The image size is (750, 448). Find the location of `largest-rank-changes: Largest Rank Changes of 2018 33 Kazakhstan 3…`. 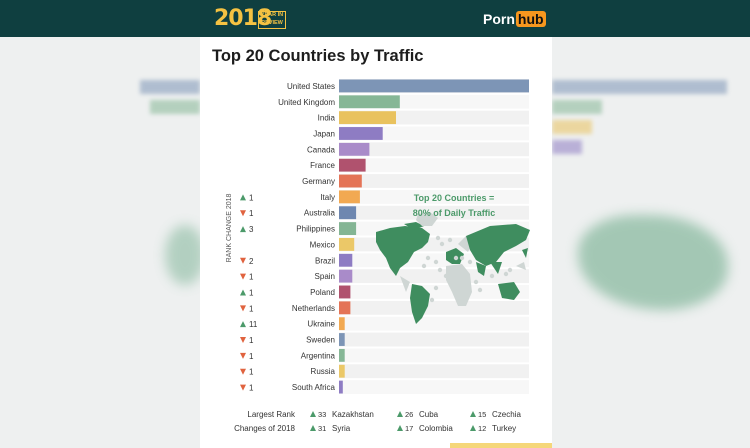

largest-rank-changes: Largest Rank Changes of 2018 33 Kazakhstan 3… is located at coordinates (377, 421).